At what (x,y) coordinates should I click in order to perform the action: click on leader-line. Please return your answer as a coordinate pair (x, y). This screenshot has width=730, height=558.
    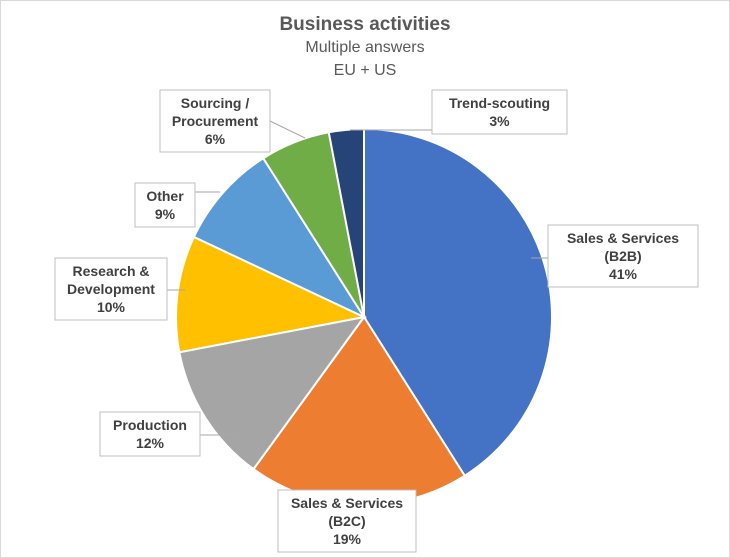
    Looking at the image, I should click on (287, 129).